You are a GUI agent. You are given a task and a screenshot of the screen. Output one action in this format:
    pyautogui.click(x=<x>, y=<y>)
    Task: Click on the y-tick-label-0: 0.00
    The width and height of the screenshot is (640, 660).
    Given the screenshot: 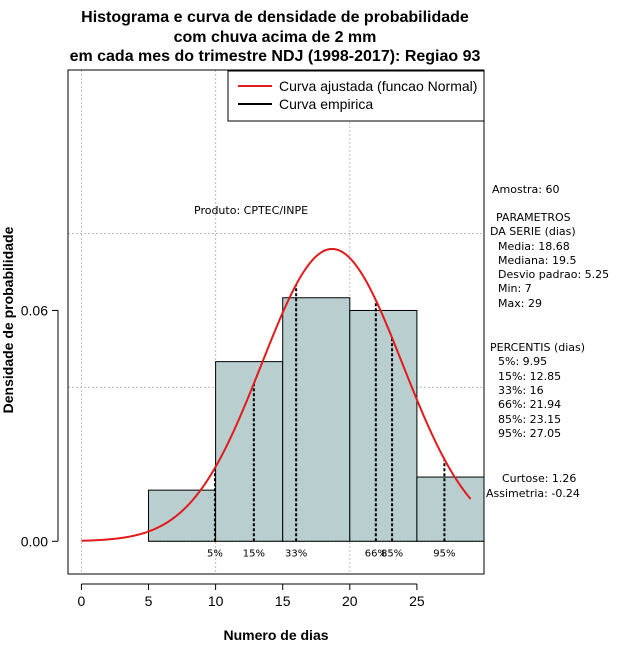 What is the action you would take?
    pyautogui.click(x=34, y=541)
    